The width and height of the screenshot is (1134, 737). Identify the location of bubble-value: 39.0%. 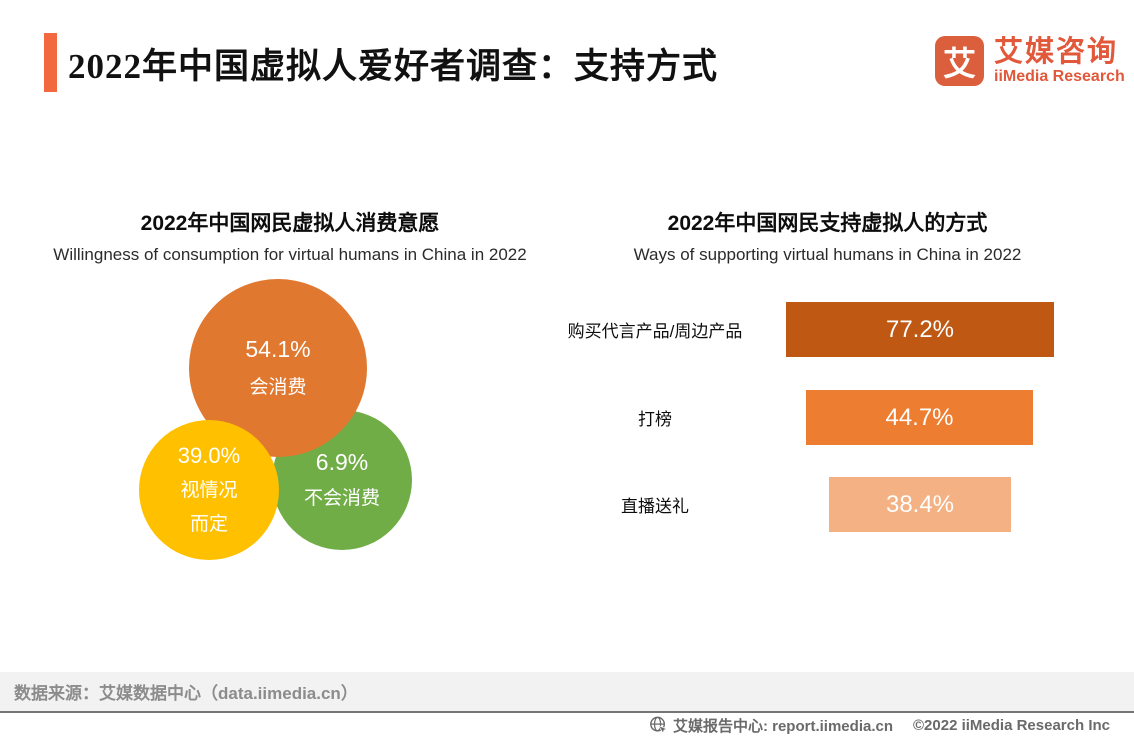
(209, 455).